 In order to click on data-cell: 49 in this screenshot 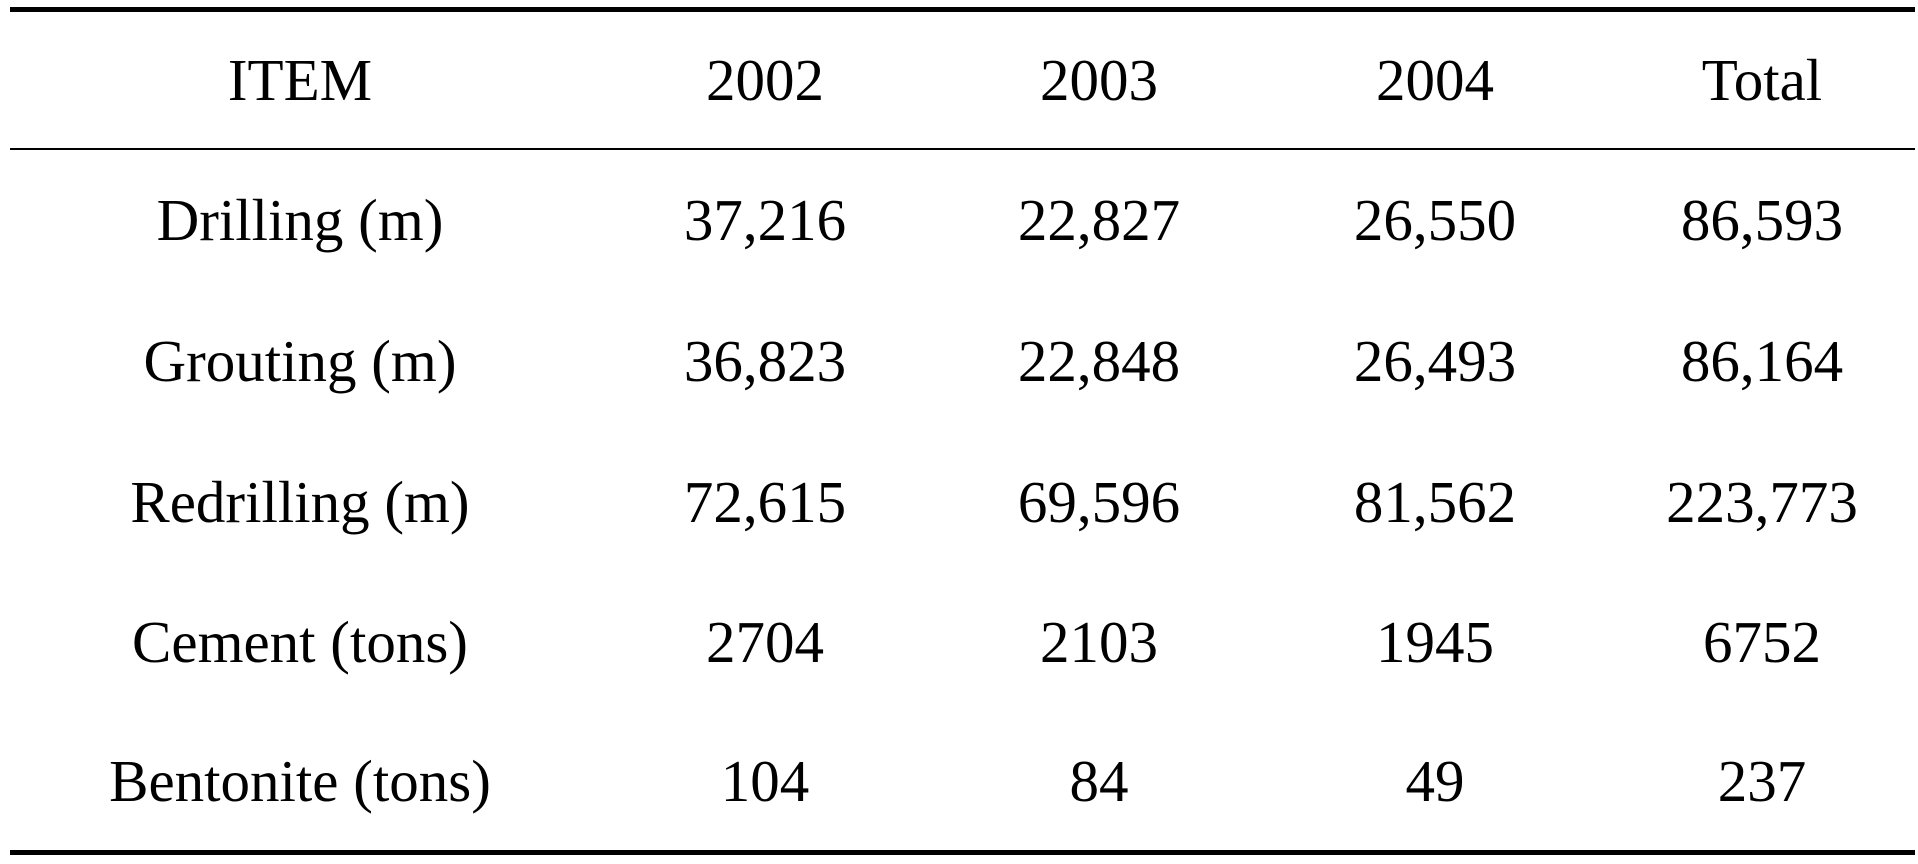, I will do `click(1435, 781)`.